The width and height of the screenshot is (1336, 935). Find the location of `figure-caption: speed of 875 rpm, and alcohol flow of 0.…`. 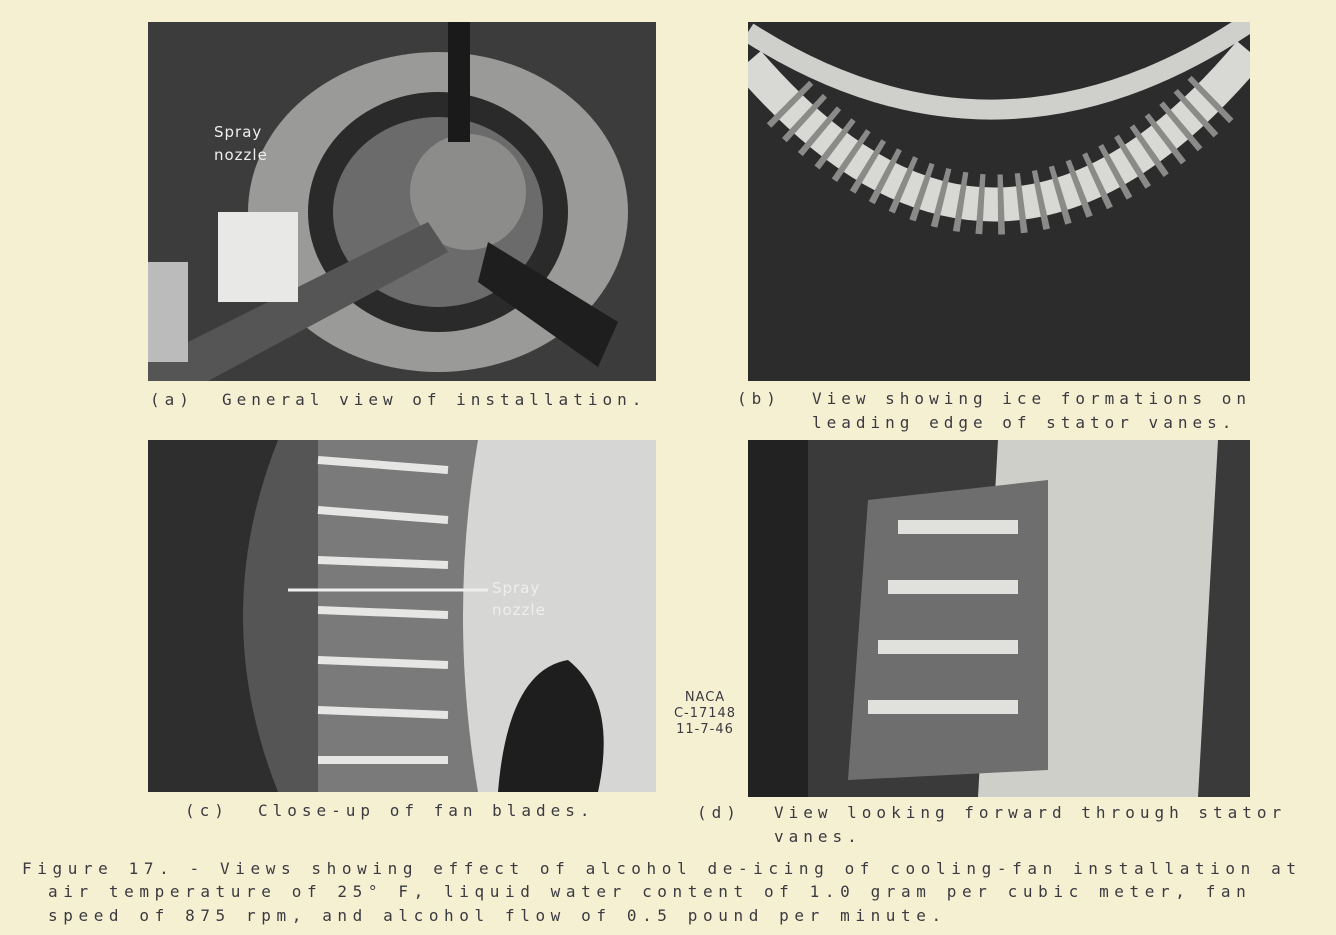

figure-caption: speed of 875 rpm, and alcohol flow of 0.… is located at coordinates (497, 915).